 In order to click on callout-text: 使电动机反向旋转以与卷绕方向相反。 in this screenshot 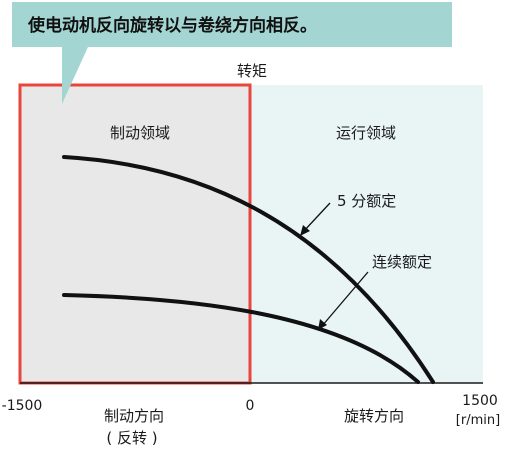, I will do `click(172, 25)`.